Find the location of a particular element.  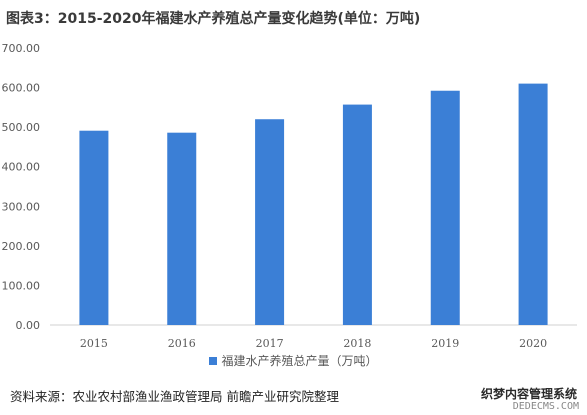

bar-2020 is located at coordinates (533, 204).